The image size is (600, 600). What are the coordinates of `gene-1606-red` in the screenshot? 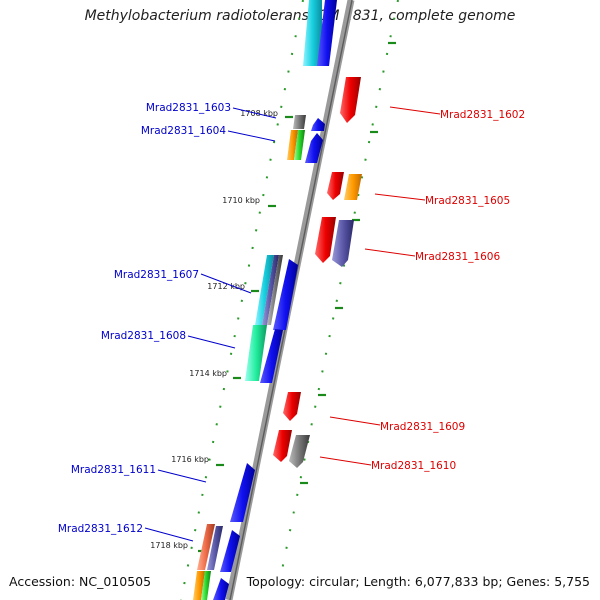 It's located at (325, 240).